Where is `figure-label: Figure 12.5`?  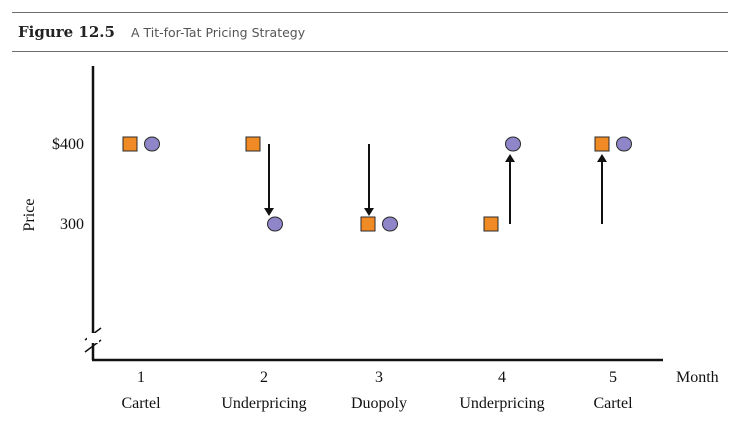 figure-label: Figure 12.5 is located at coordinates (66, 32).